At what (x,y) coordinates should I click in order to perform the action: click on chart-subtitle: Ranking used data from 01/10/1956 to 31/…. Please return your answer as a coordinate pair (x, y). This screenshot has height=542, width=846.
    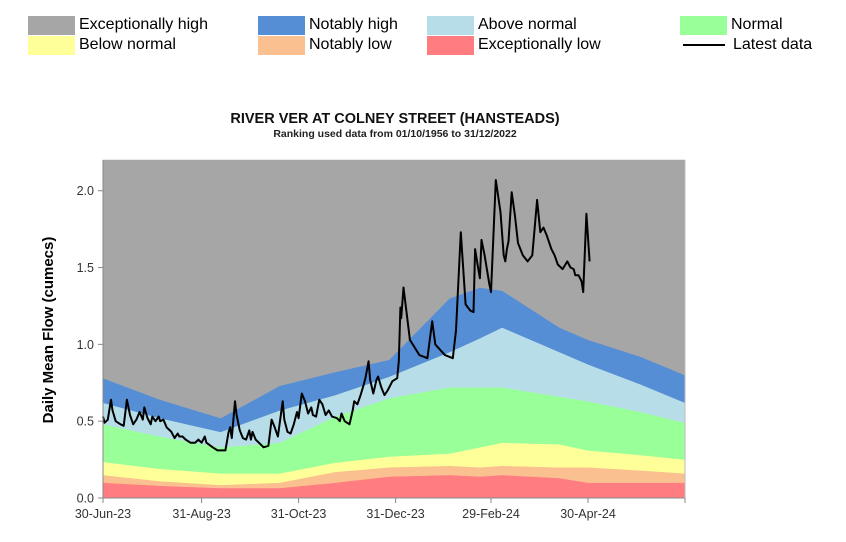
    Looking at the image, I should click on (395, 134).